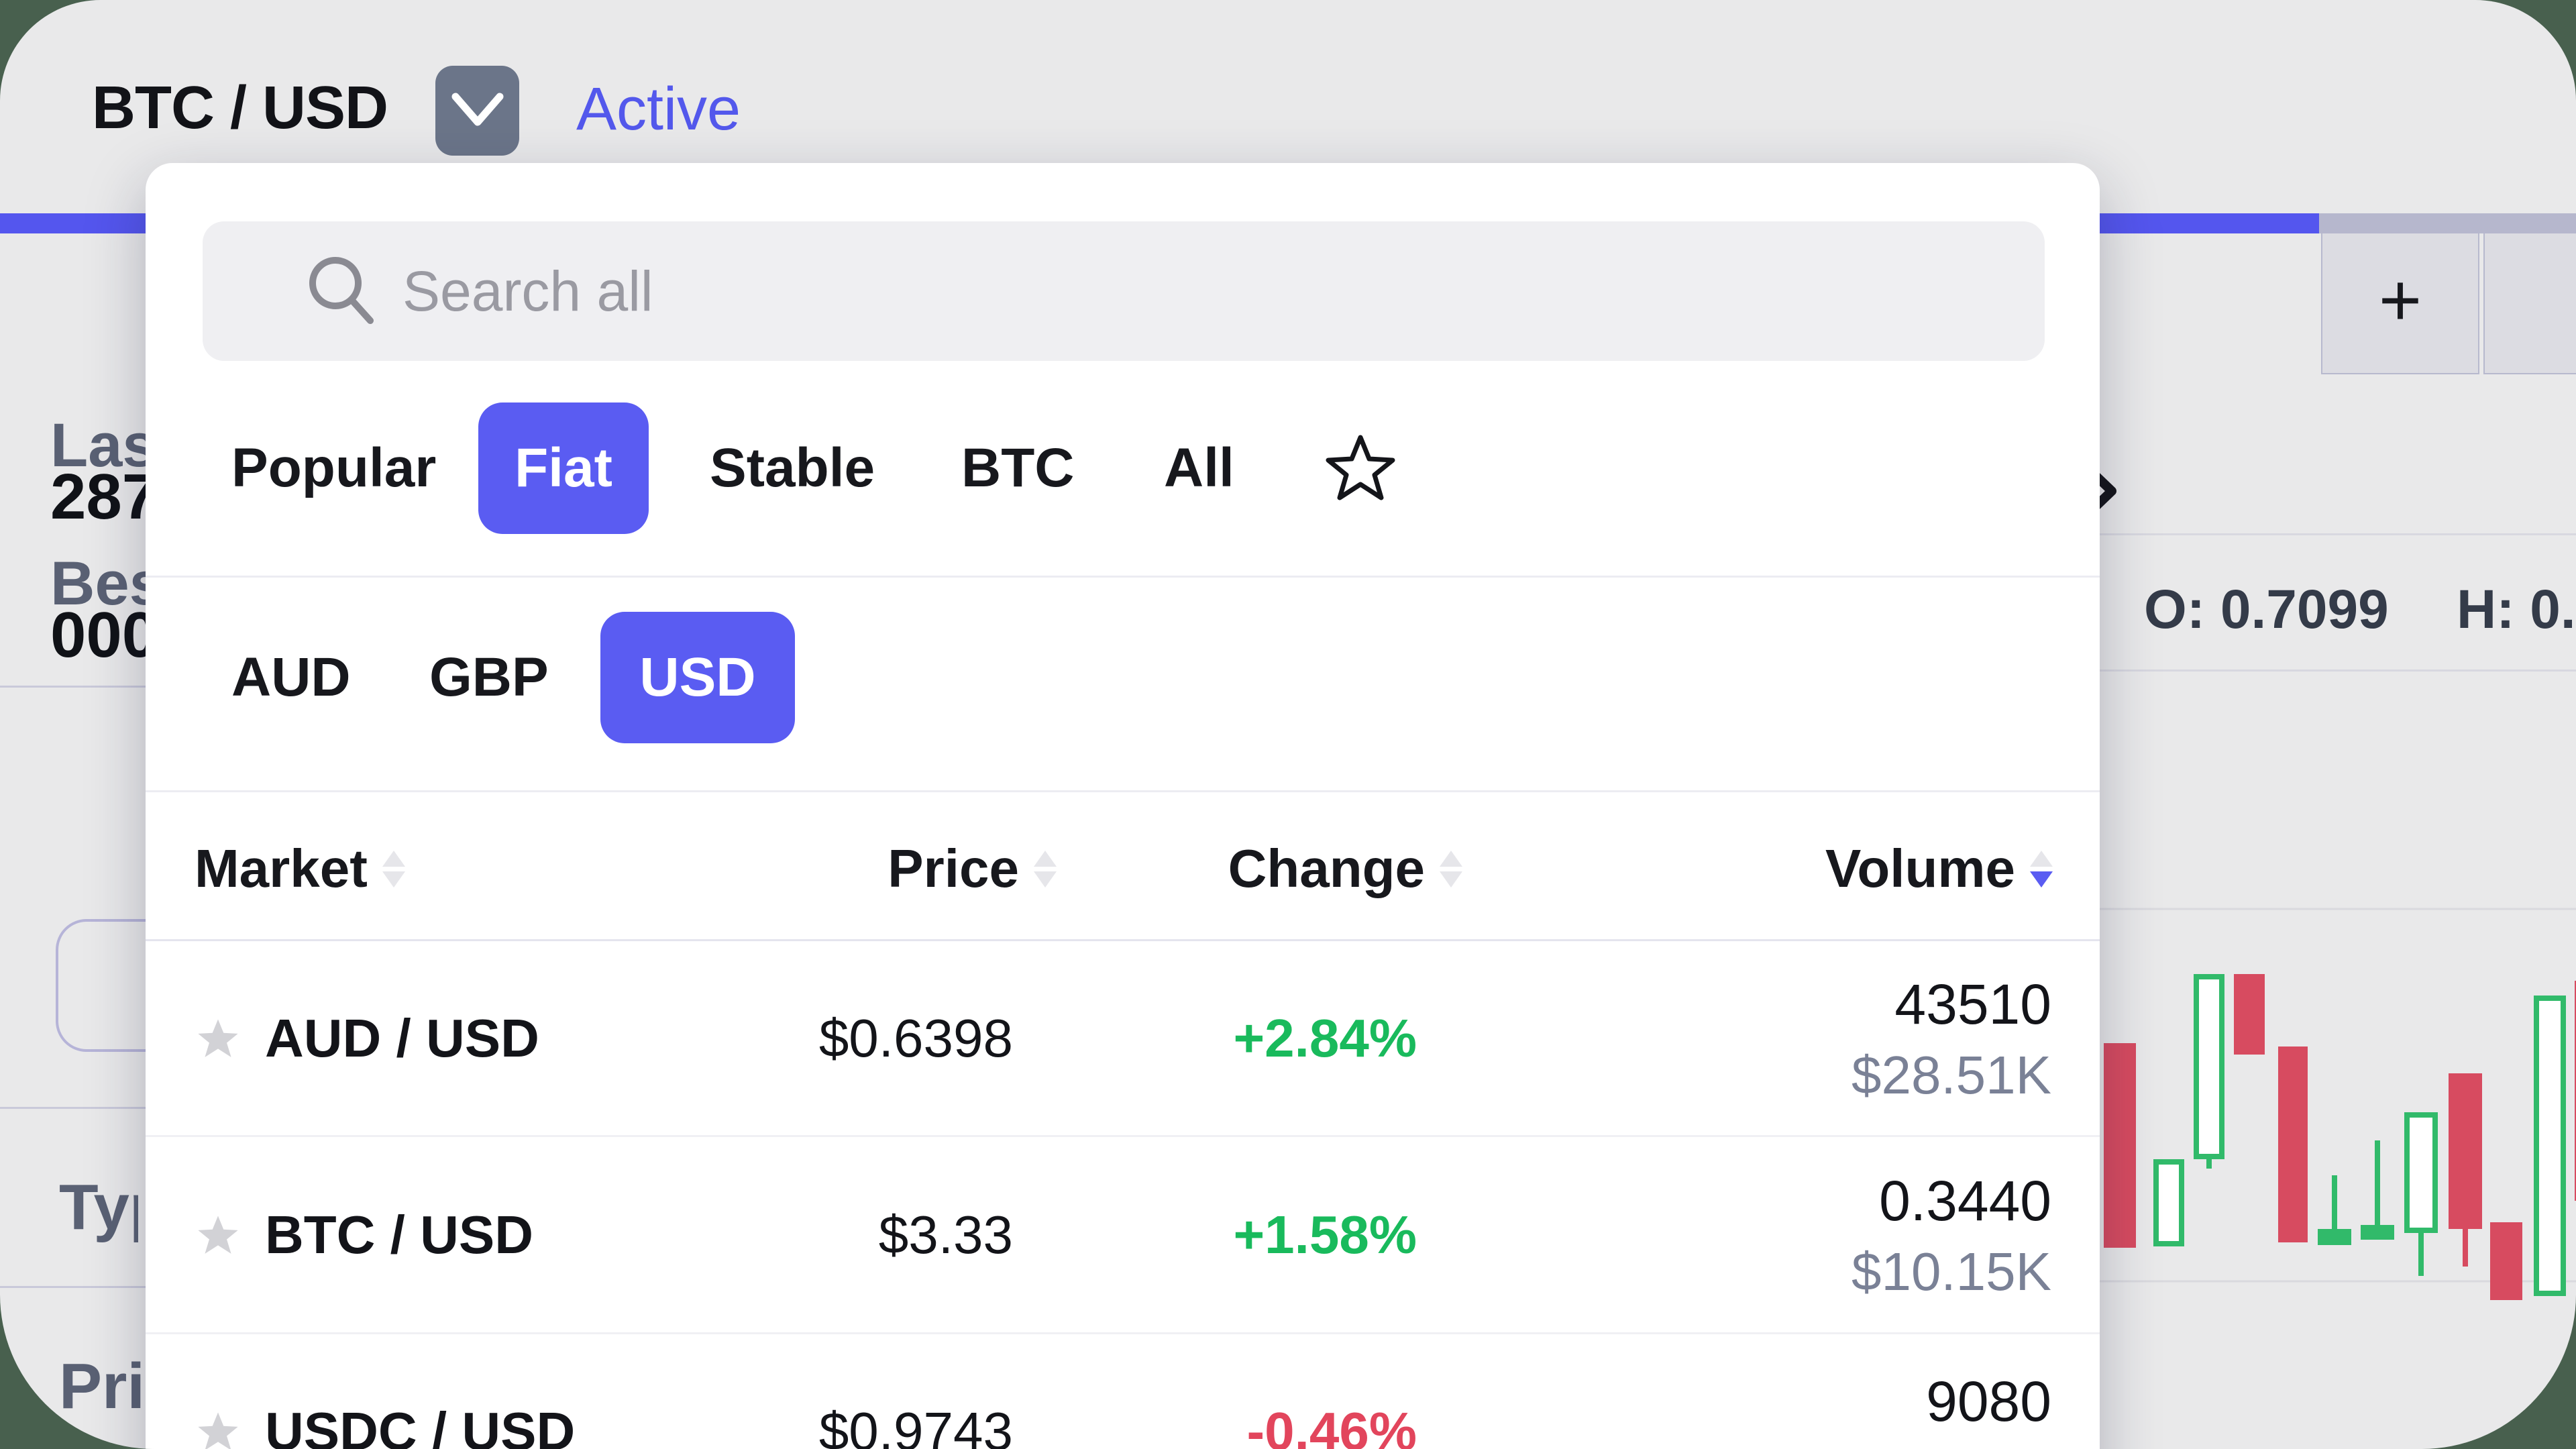 The width and height of the screenshot is (2576, 1449). What do you see at coordinates (98, 1207) in the screenshot?
I see `type-label-fragment: Typ` at bounding box center [98, 1207].